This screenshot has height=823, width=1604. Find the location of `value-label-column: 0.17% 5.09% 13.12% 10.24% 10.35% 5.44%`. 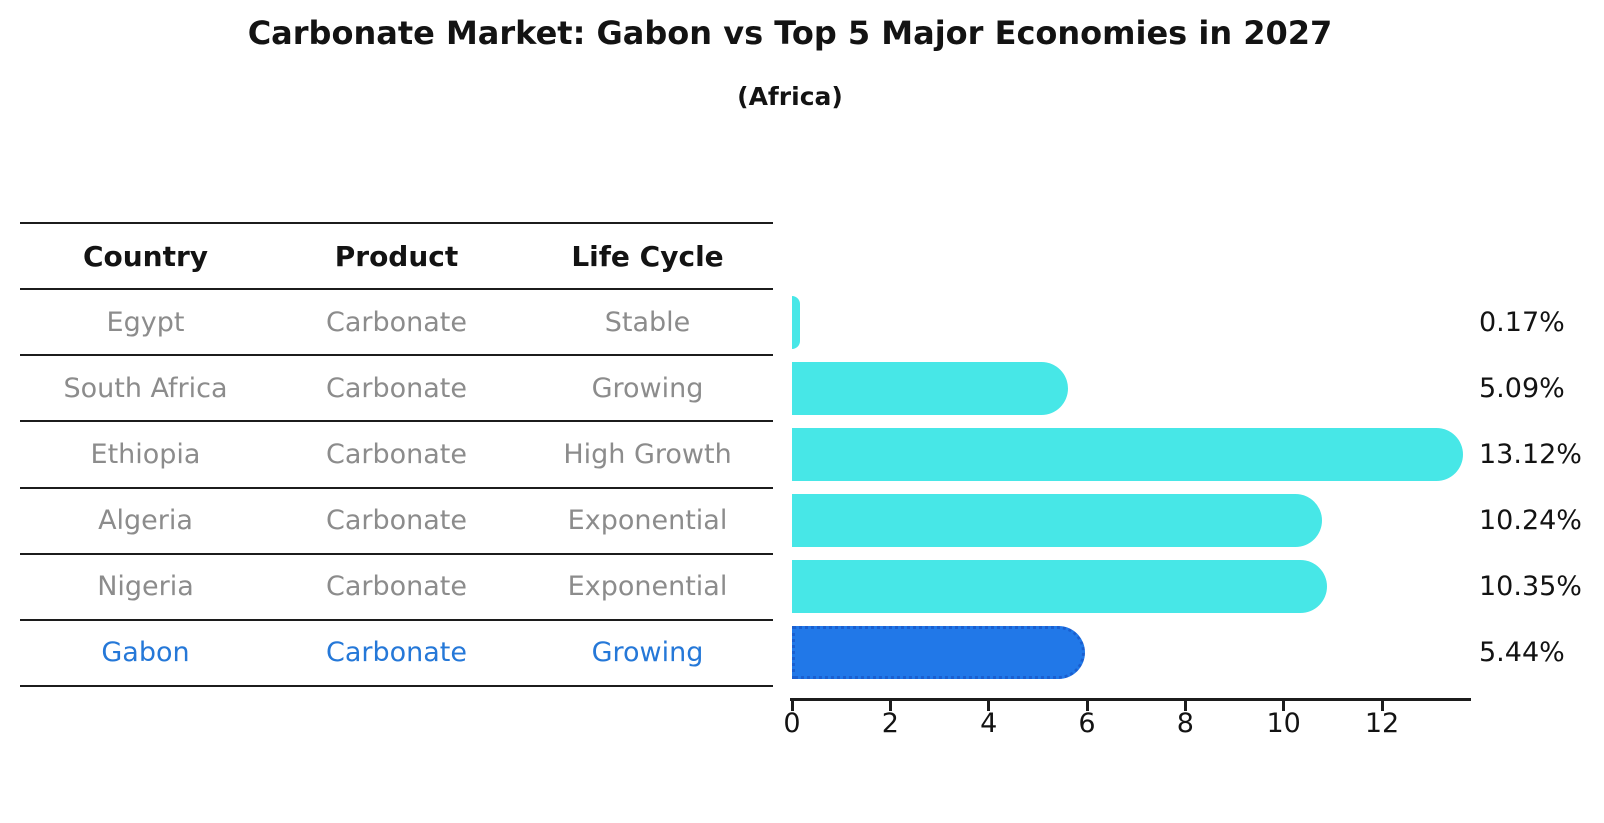

value-label-column: 0.17% 5.09% 13.12% 10.24% 10.35% 5.44% is located at coordinates (1541, 487).